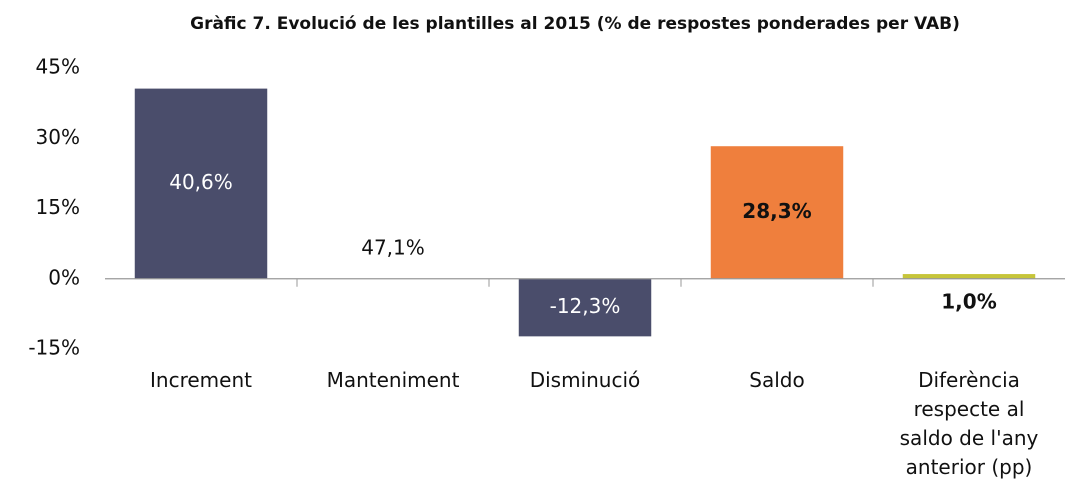 This screenshot has width=1085, height=487. I want to click on value-label: 47,1%, so click(393, 247).